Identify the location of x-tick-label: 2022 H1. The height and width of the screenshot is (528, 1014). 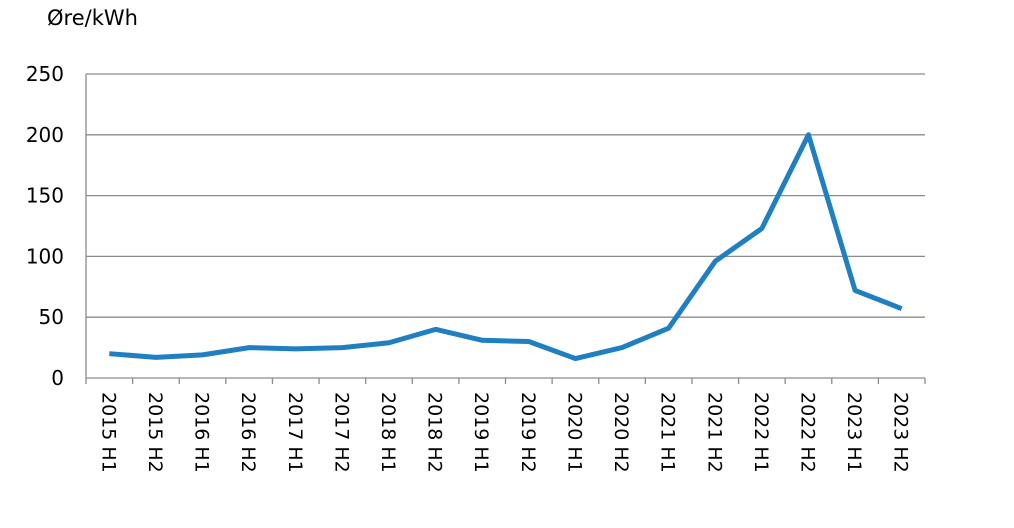
(761, 432).